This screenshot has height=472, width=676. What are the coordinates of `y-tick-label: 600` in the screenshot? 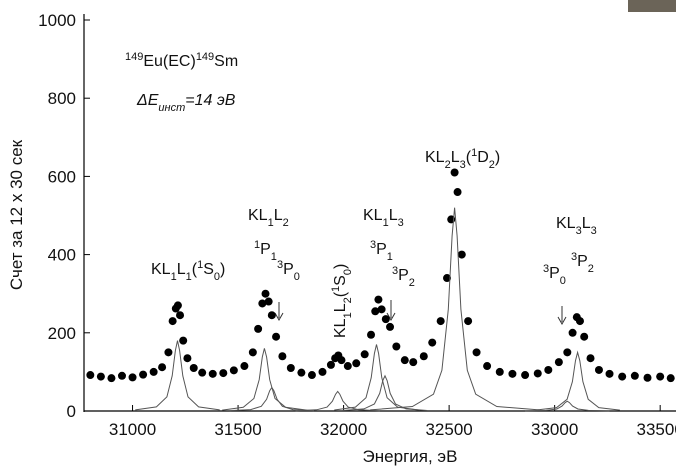 It's located at (62, 176).